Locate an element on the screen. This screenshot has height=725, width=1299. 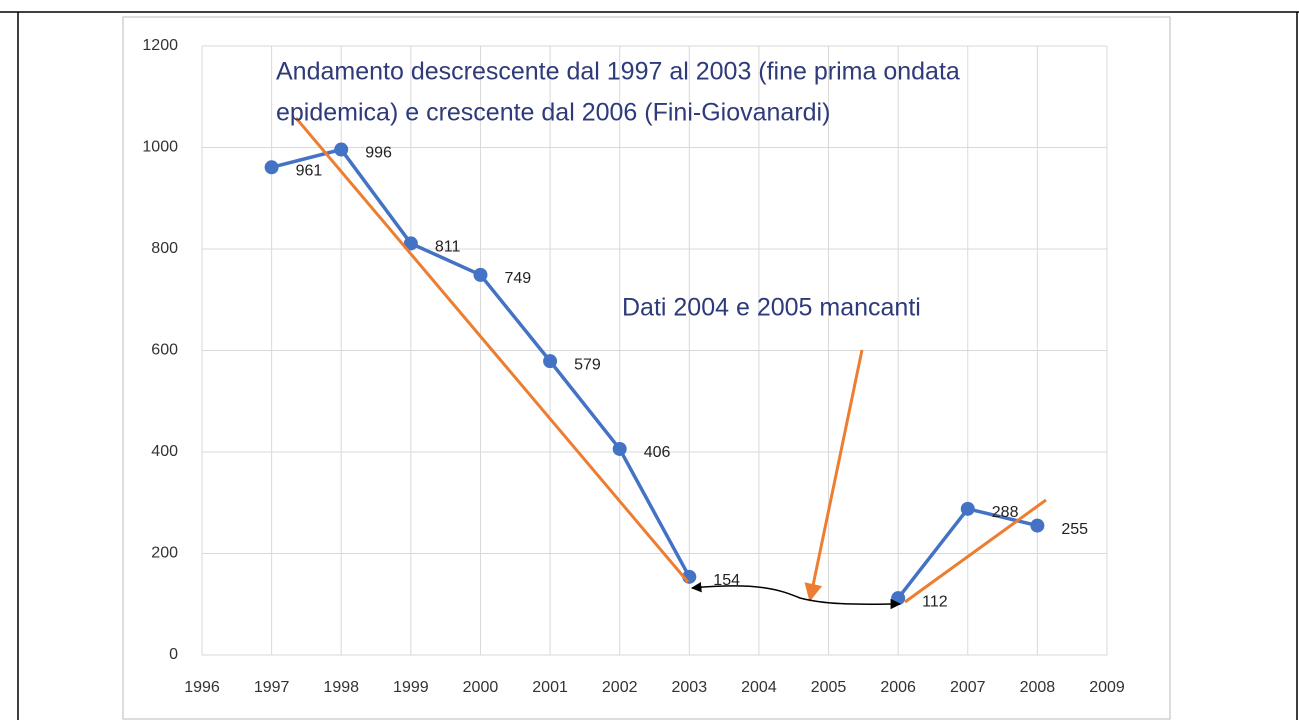
x-tick-label: 2002 is located at coordinates (620, 687).